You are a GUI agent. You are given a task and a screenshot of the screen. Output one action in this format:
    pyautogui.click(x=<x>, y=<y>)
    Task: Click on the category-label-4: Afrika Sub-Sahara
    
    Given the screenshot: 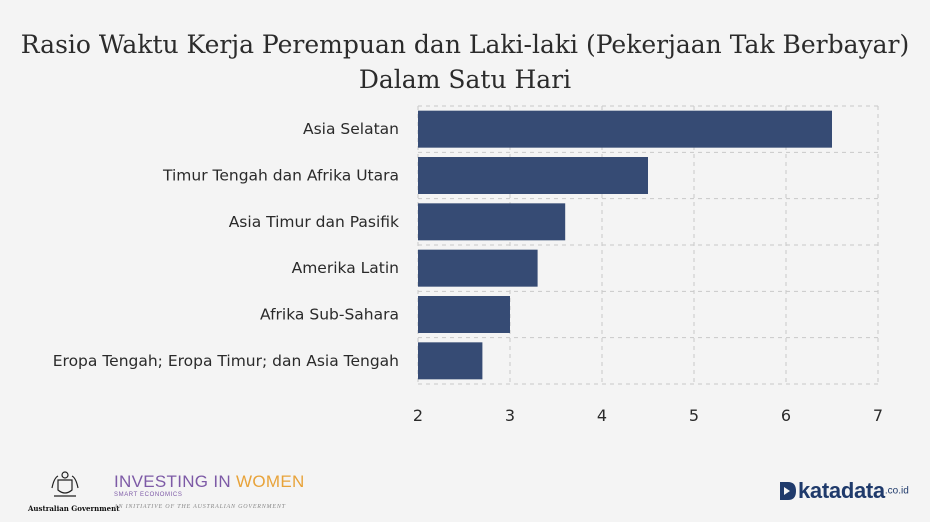 What is the action you would take?
    pyautogui.click(x=329, y=315)
    